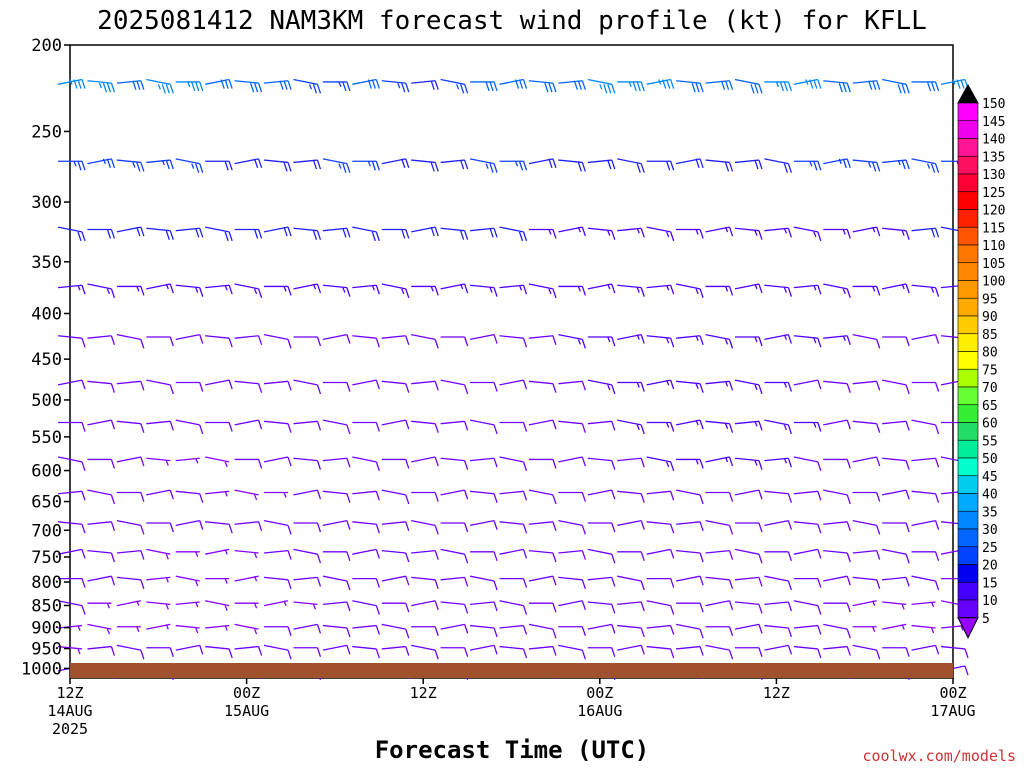 This screenshot has width=1024, height=768. What do you see at coordinates (990, 406) in the screenshot?
I see `colorbar-label: 65` at bounding box center [990, 406].